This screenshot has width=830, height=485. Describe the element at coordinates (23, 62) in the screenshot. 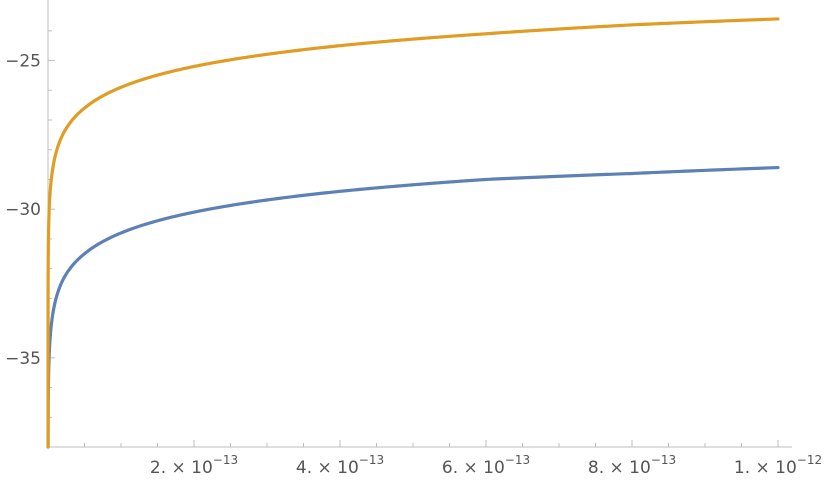

I see `y-tick-label: −25` at that location.